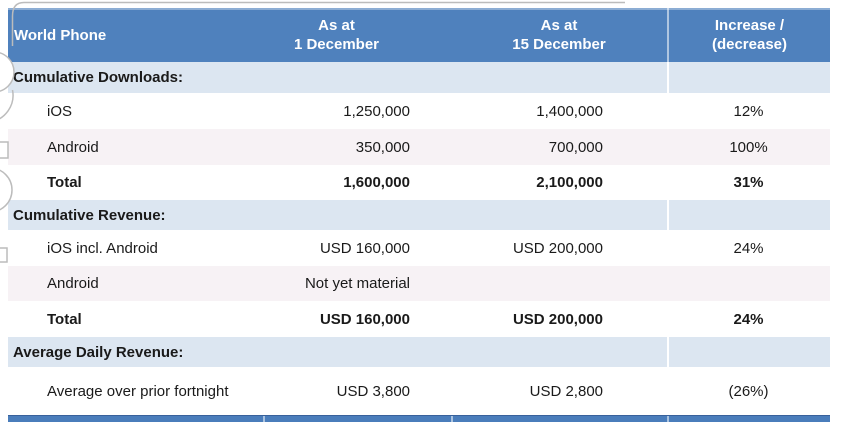 This screenshot has width=843, height=430. What do you see at coordinates (98, 352) in the screenshot?
I see `section-label: Average Daily Revenue:` at bounding box center [98, 352].